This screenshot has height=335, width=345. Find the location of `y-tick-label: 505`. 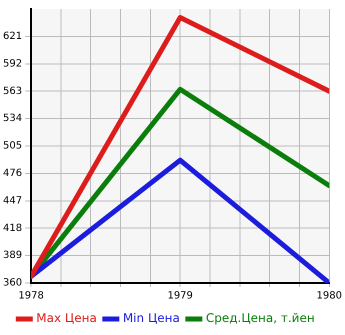

y-tick-label: 505 is located at coordinates (12, 146).